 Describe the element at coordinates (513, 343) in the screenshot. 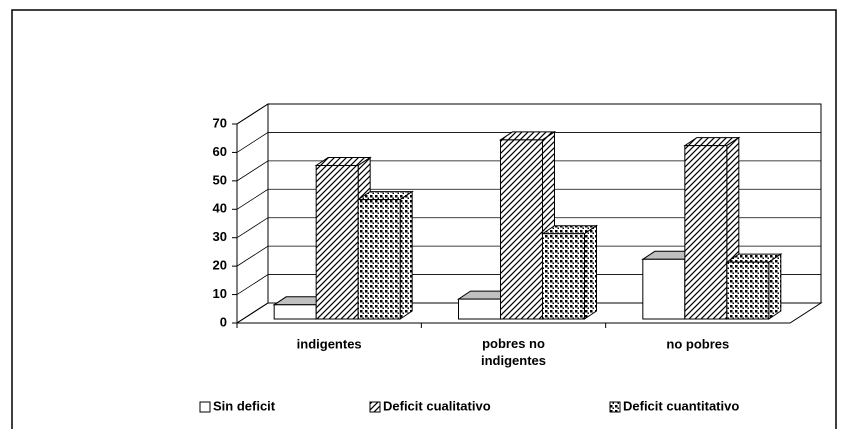

I see `x-tick-label-line: pobres no` at that location.